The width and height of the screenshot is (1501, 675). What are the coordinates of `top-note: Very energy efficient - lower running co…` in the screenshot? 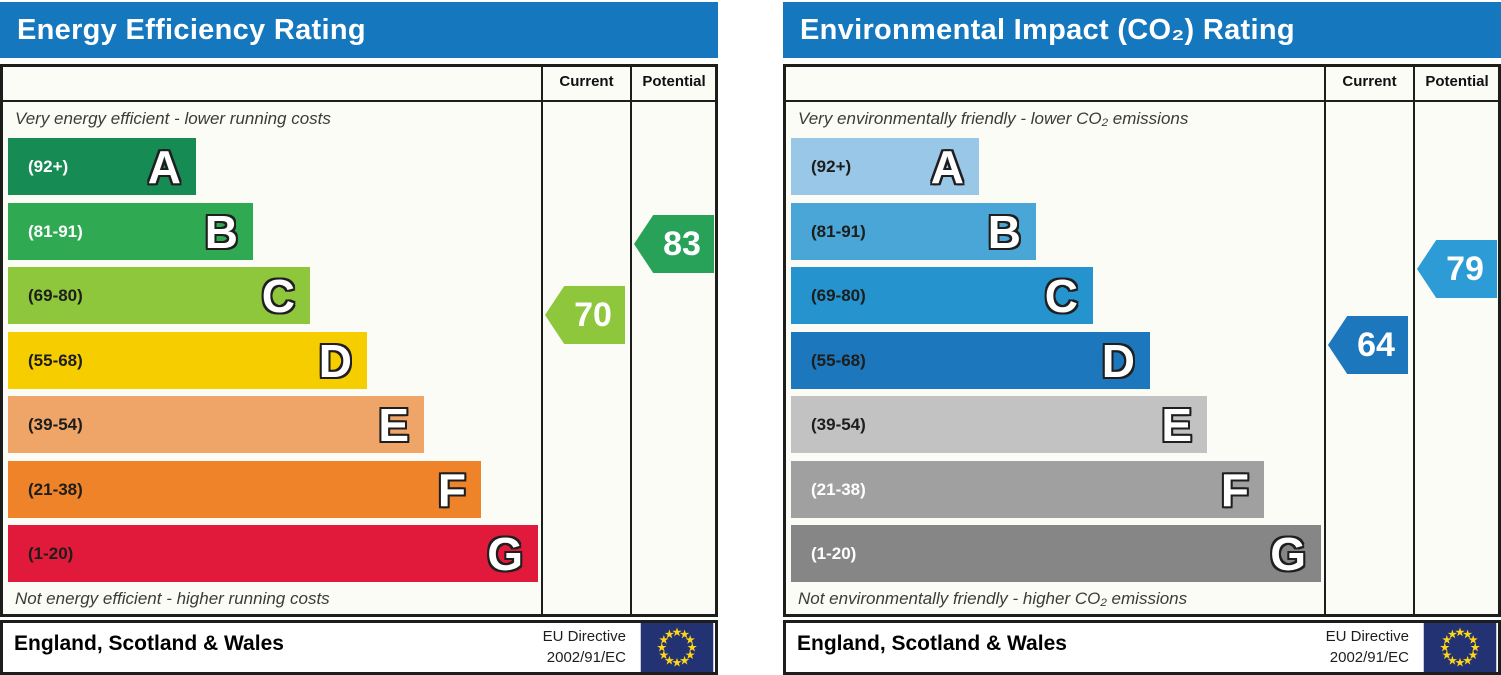 It's located at (173, 118).